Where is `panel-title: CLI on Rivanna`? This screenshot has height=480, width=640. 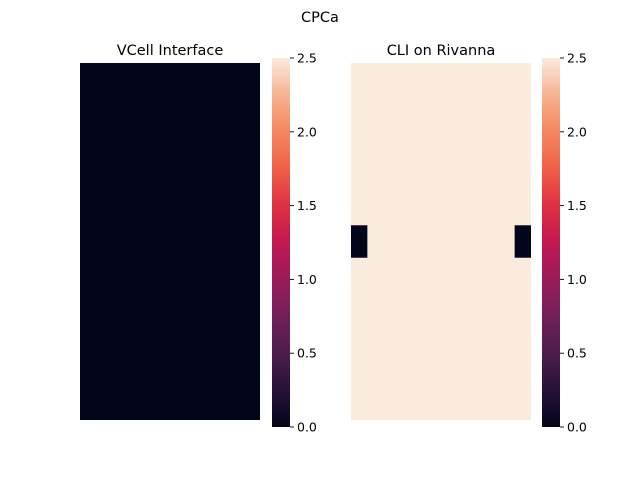
panel-title: CLI on Rivanna is located at coordinates (441, 51).